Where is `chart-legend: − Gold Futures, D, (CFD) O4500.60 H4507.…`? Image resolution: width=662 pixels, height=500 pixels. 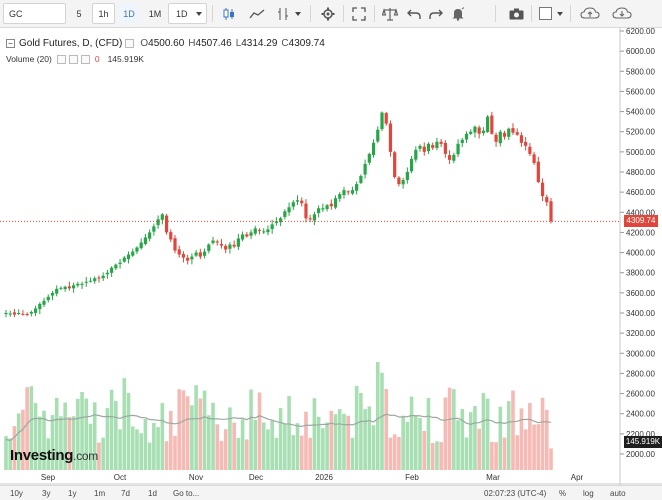
chart-legend: − Gold Futures, D, (CFD) O4500.60 H4507.… is located at coordinates (165, 51).